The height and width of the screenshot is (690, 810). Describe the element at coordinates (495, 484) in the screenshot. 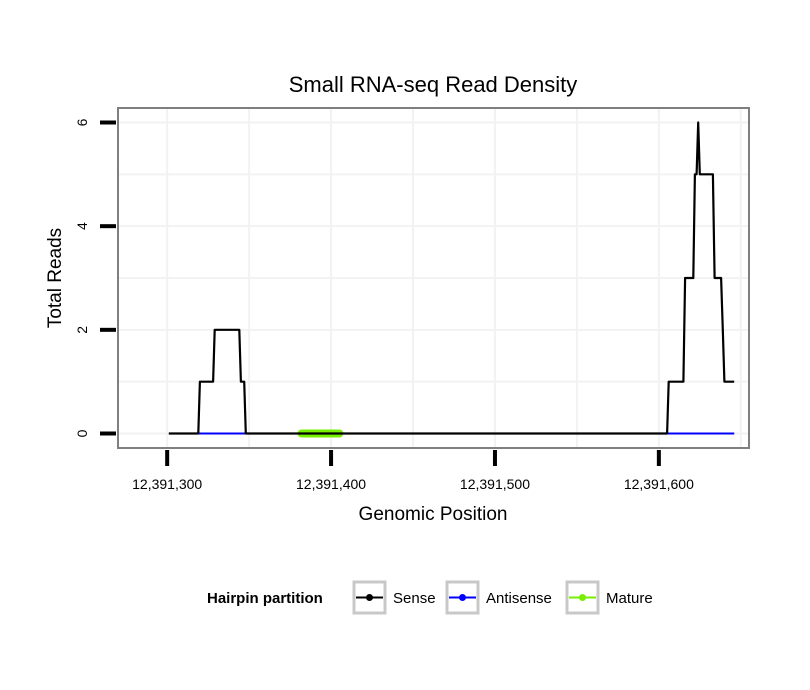

I see `x-tick-label: 12,391,500` at that location.